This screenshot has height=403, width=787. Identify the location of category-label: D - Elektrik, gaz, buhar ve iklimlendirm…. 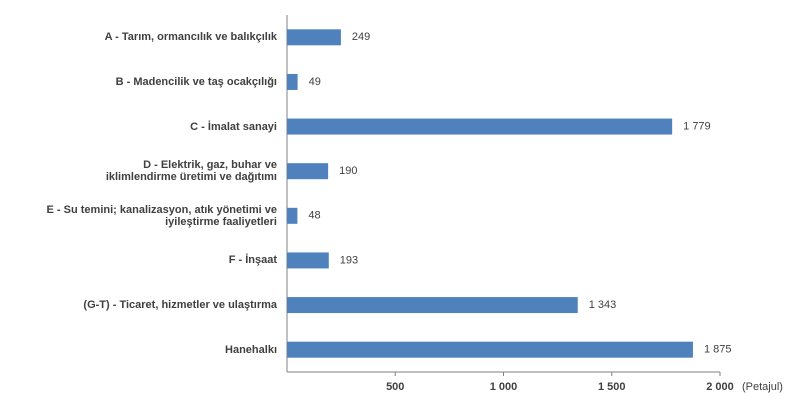
(191, 171).